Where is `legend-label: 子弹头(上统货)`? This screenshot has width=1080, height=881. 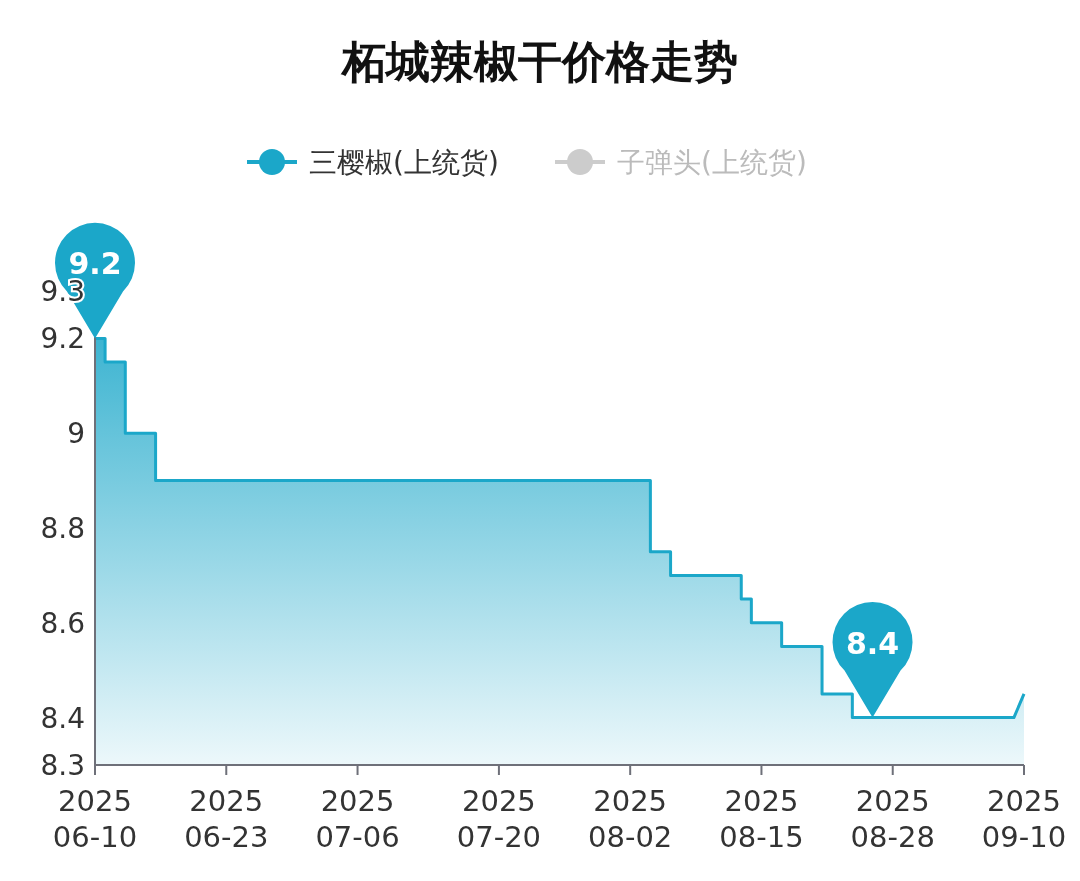 legend-label: 子弹头(上统货) is located at coordinates (712, 162).